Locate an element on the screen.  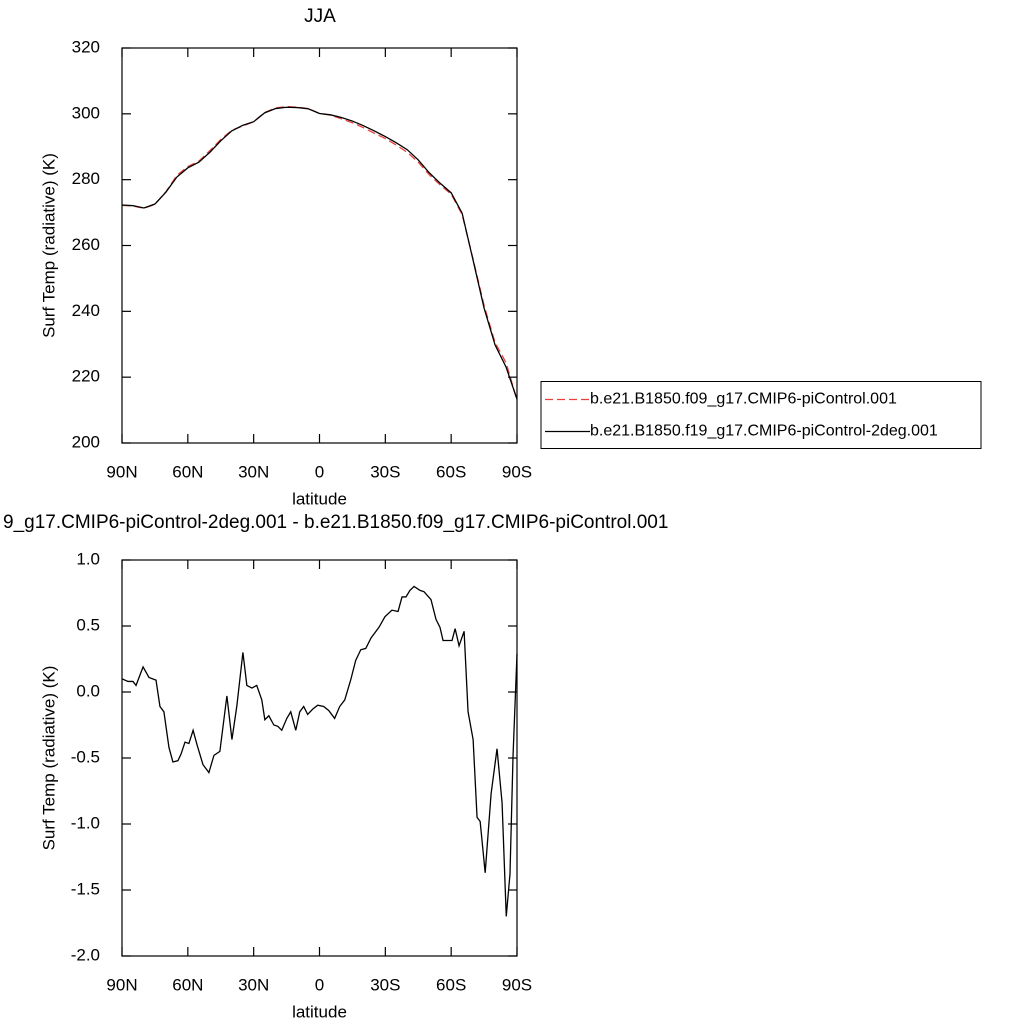
y-tick-label: 220 is located at coordinates (86, 376).